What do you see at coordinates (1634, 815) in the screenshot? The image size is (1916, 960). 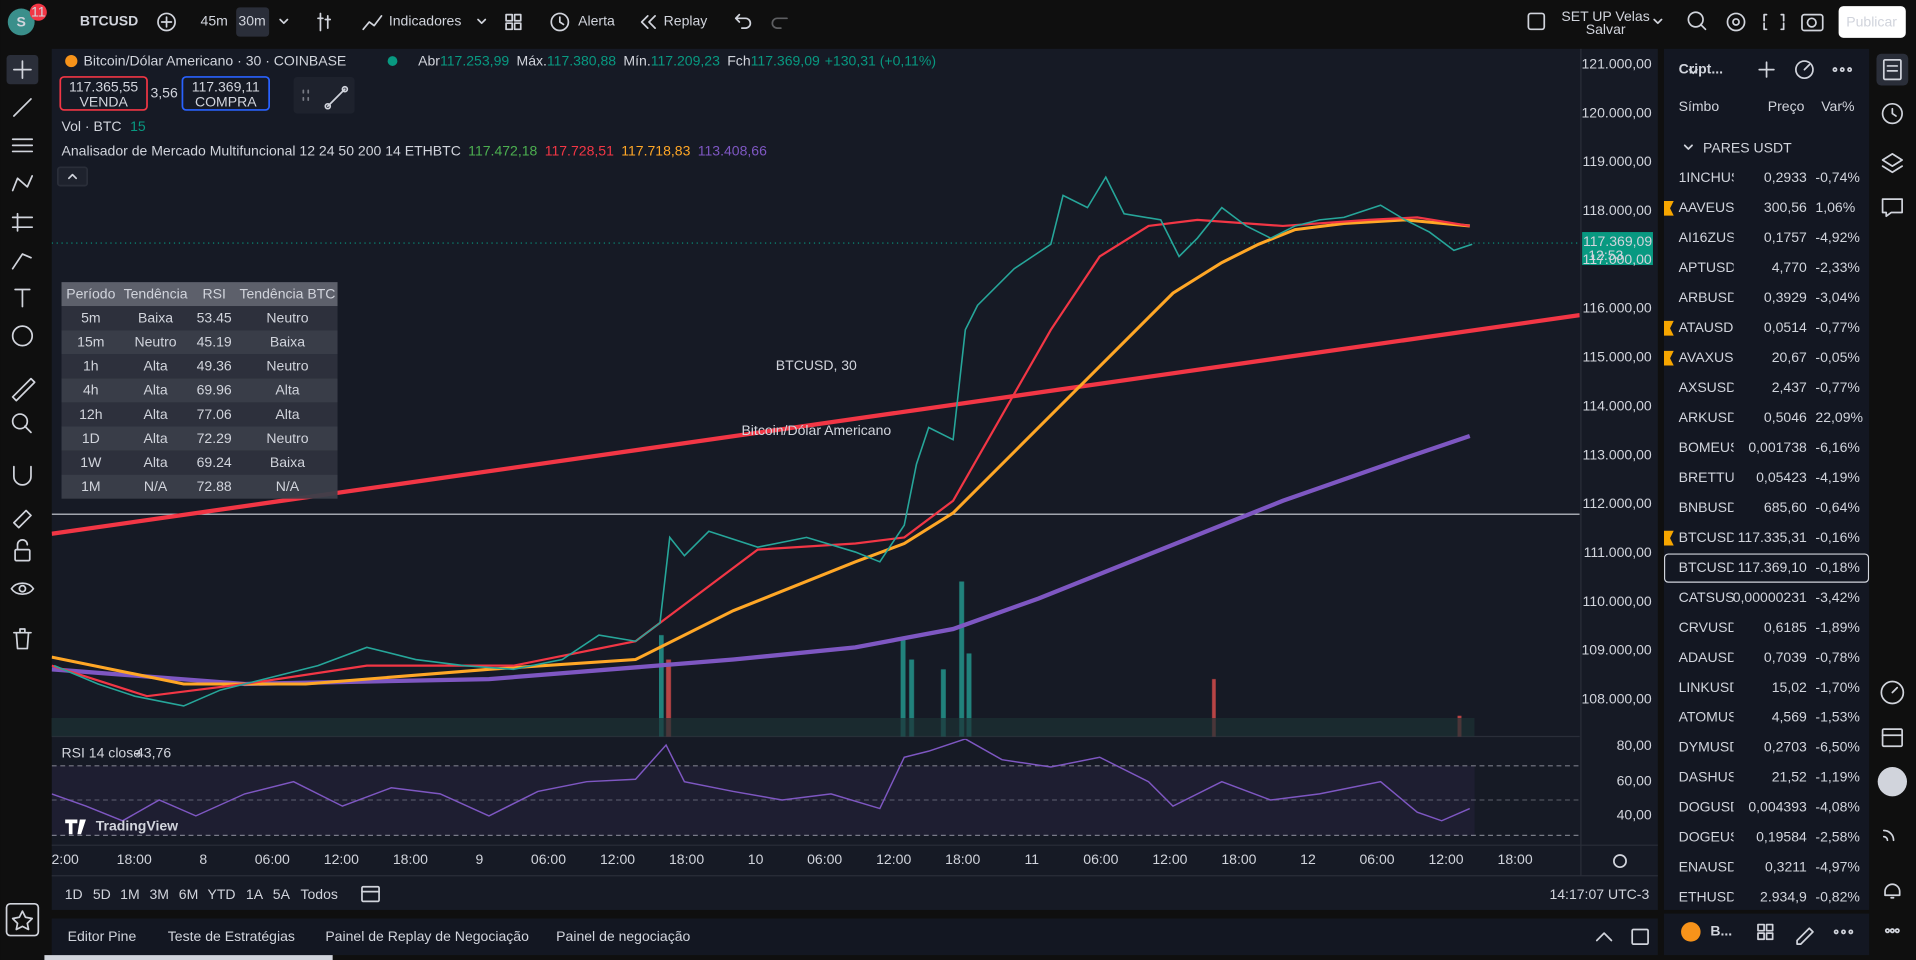 I see `rsi-tick-label: 40,00` at bounding box center [1634, 815].